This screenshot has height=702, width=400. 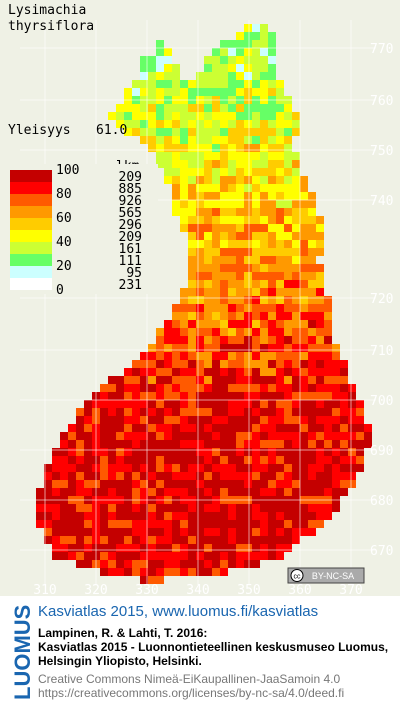 I want to click on legend-scale: 20, so click(x=64, y=266).